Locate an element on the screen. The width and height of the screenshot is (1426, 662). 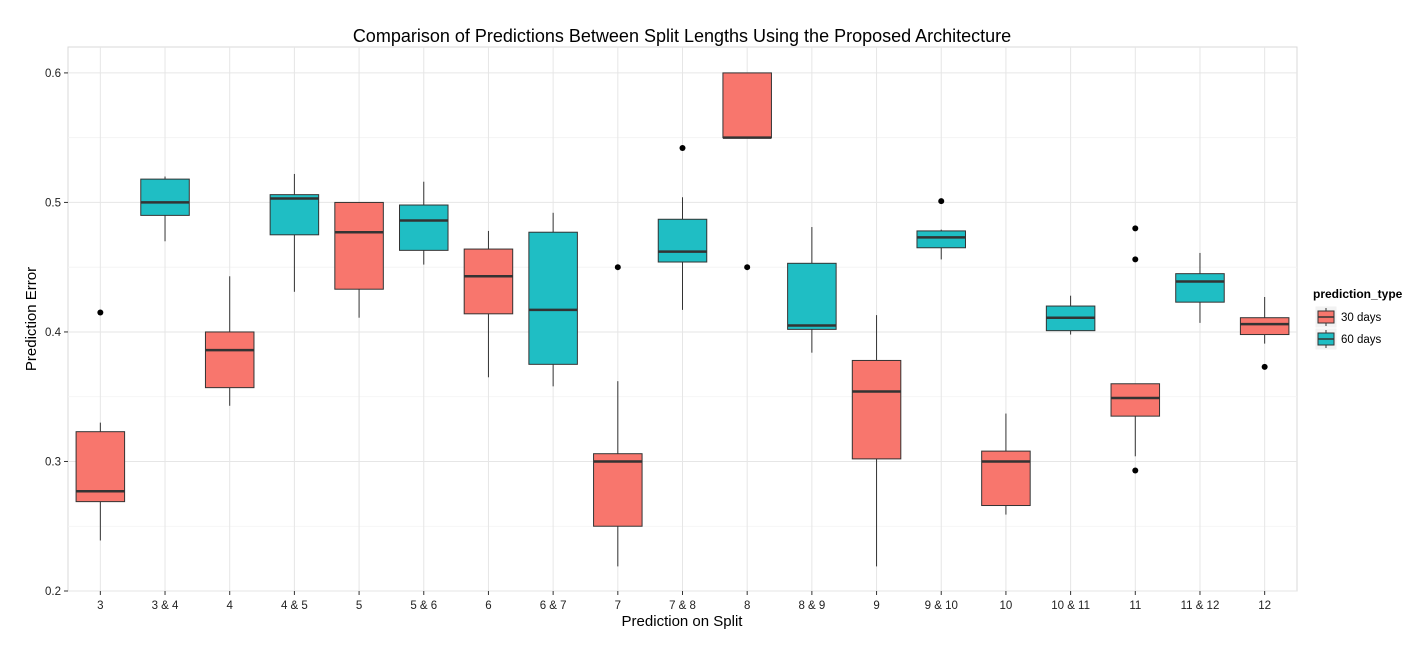
x-tick-label: 6 & 7 is located at coordinates (553, 606).